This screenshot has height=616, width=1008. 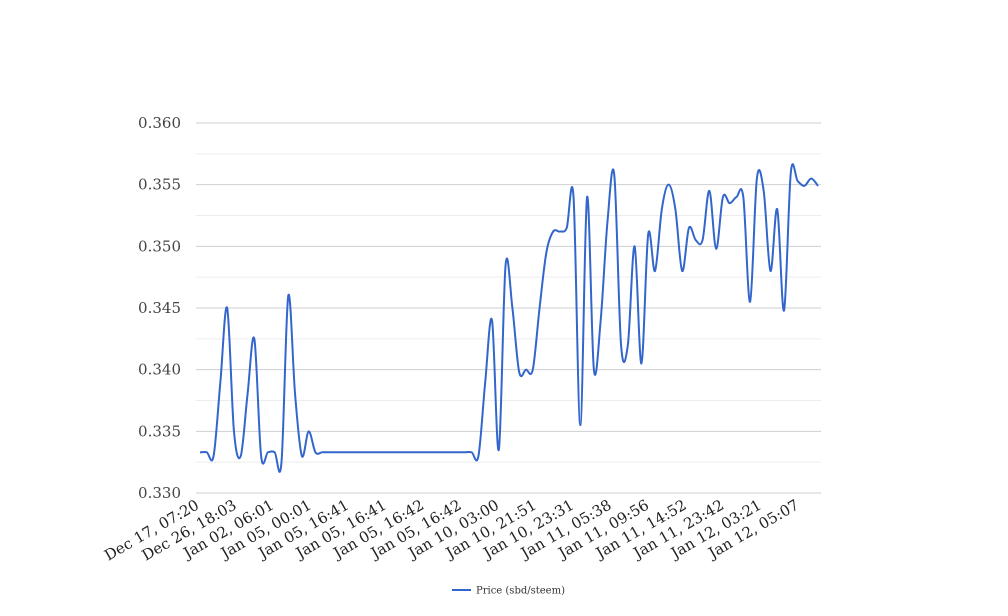 What do you see at coordinates (159, 185) in the screenshot?
I see `y-tick-label: 0.355` at bounding box center [159, 185].